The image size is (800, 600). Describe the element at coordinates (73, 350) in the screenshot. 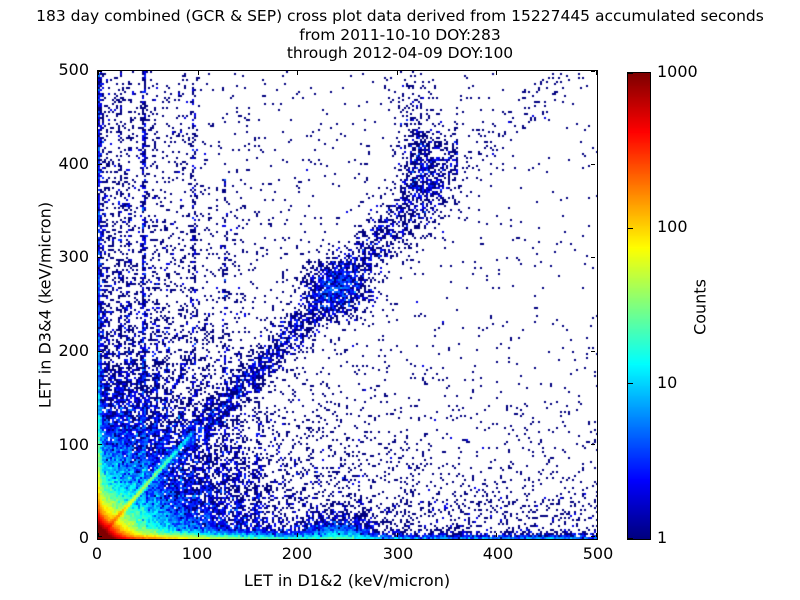

I see `y-tick-label-2: 200` at that location.